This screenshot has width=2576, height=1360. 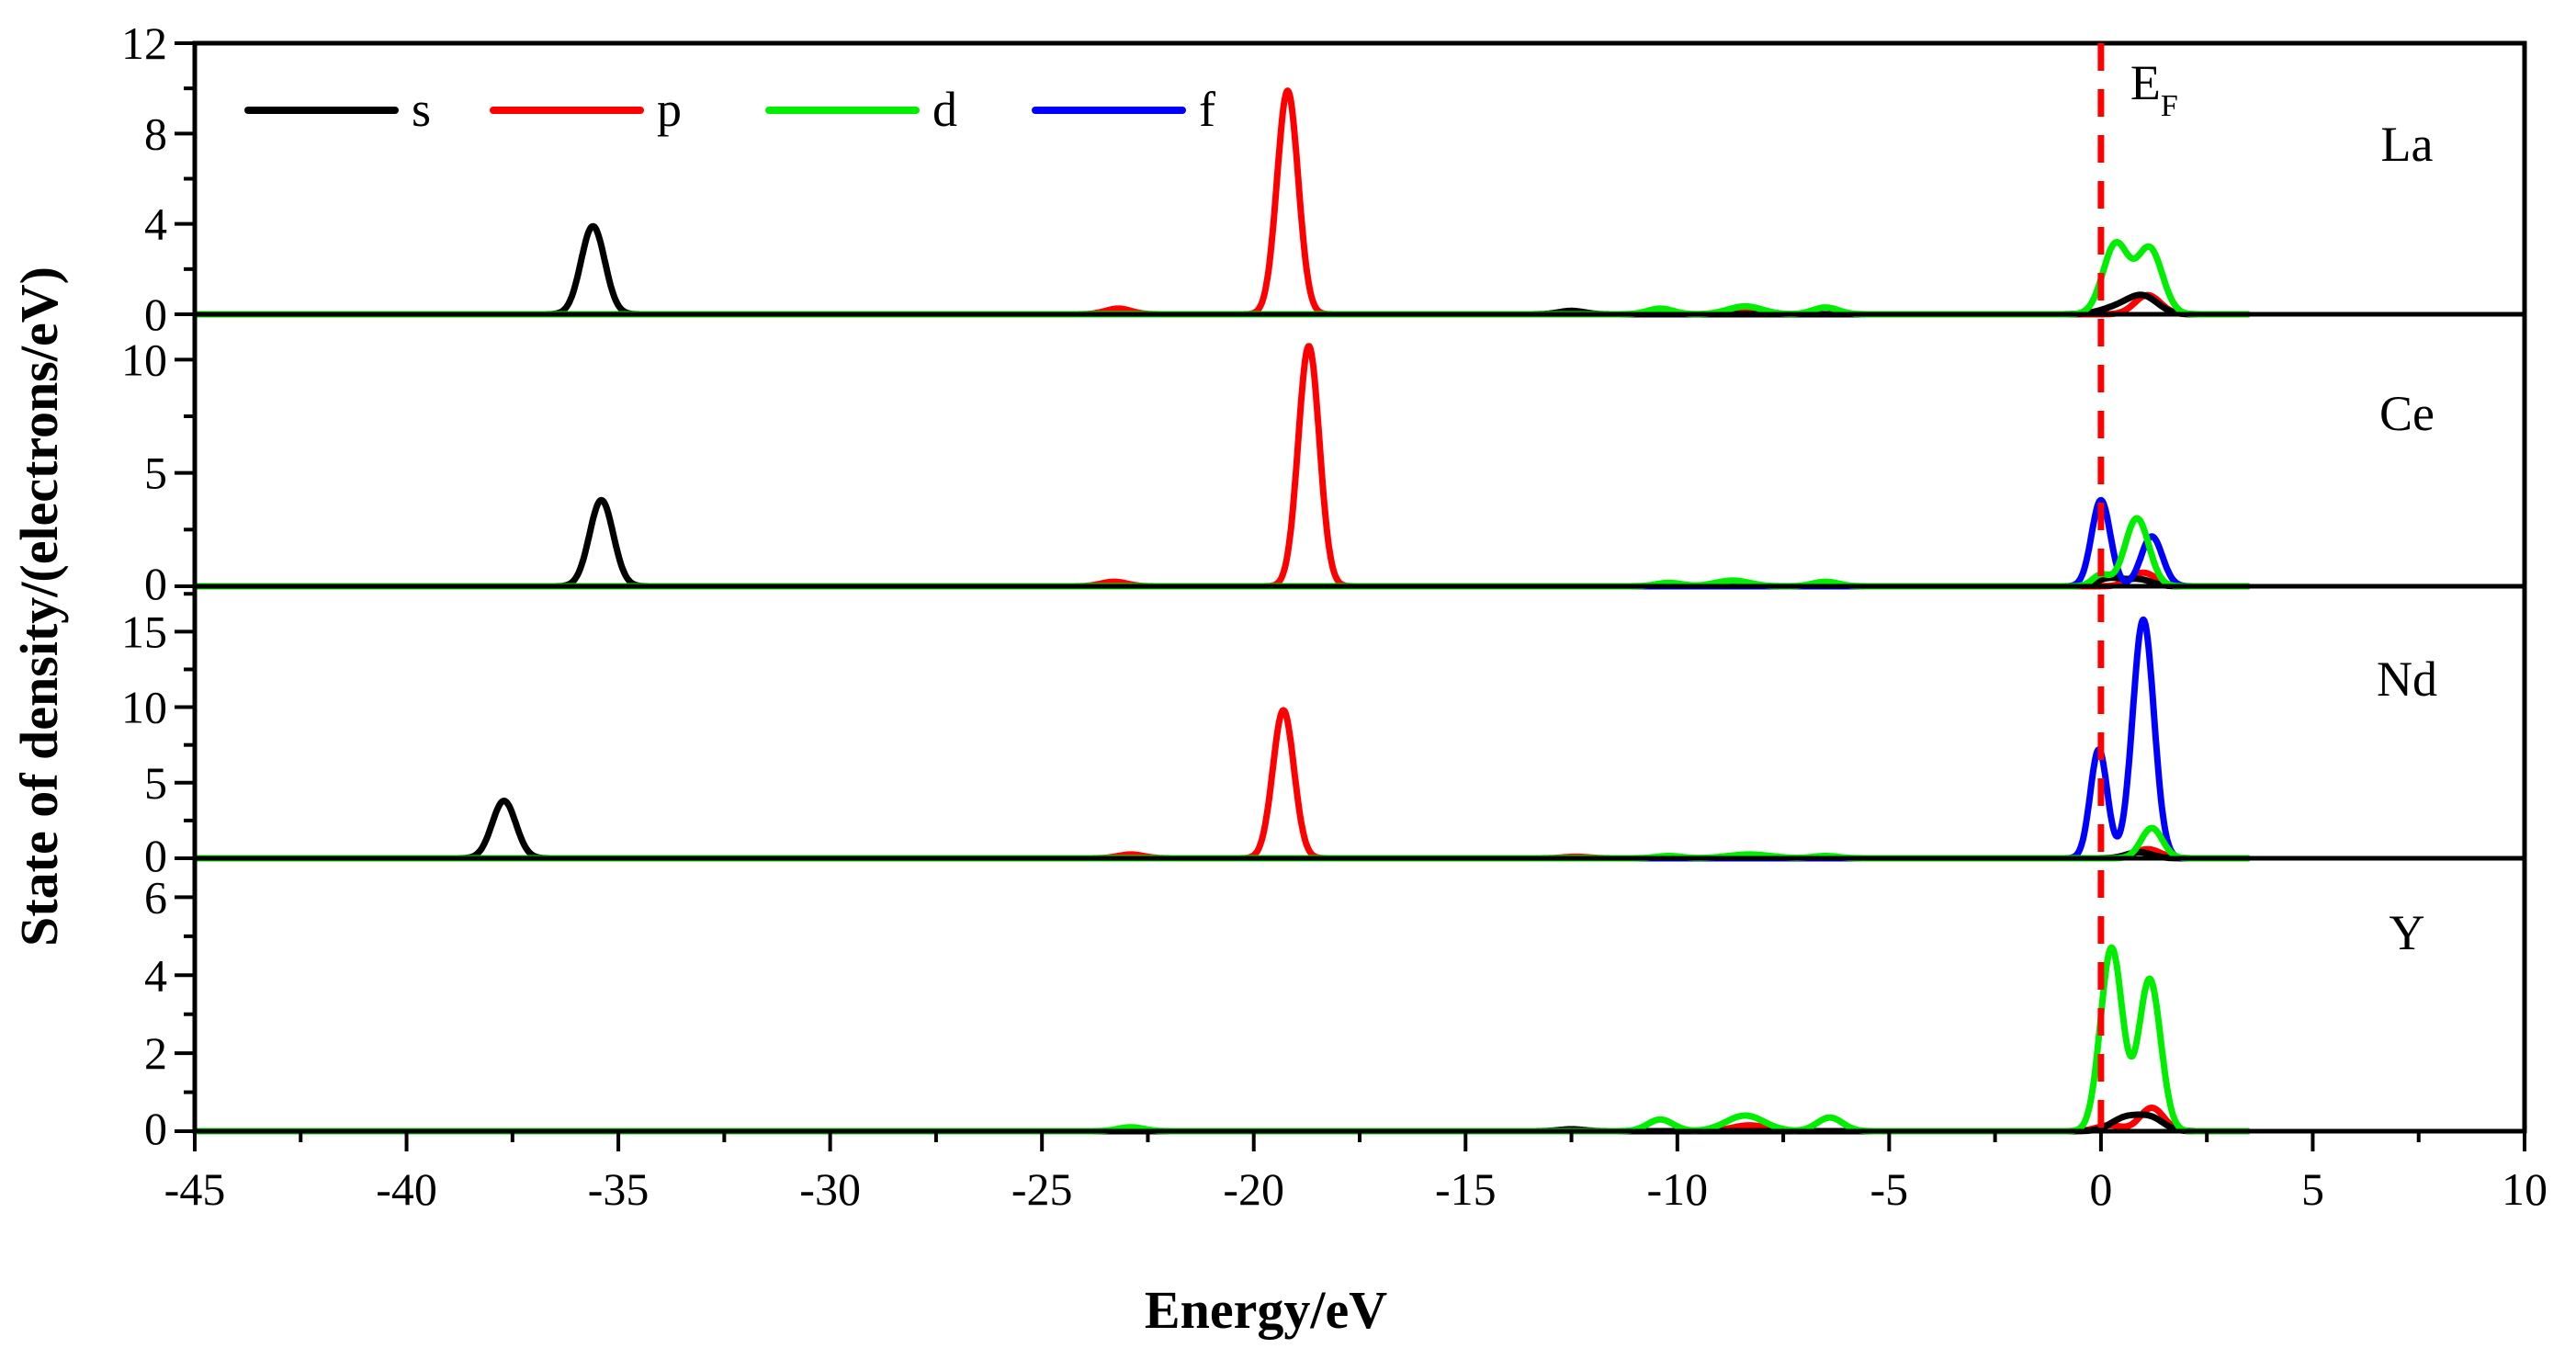 I want to click on x-tick-label: -10, so click(x=1677, y=1189).